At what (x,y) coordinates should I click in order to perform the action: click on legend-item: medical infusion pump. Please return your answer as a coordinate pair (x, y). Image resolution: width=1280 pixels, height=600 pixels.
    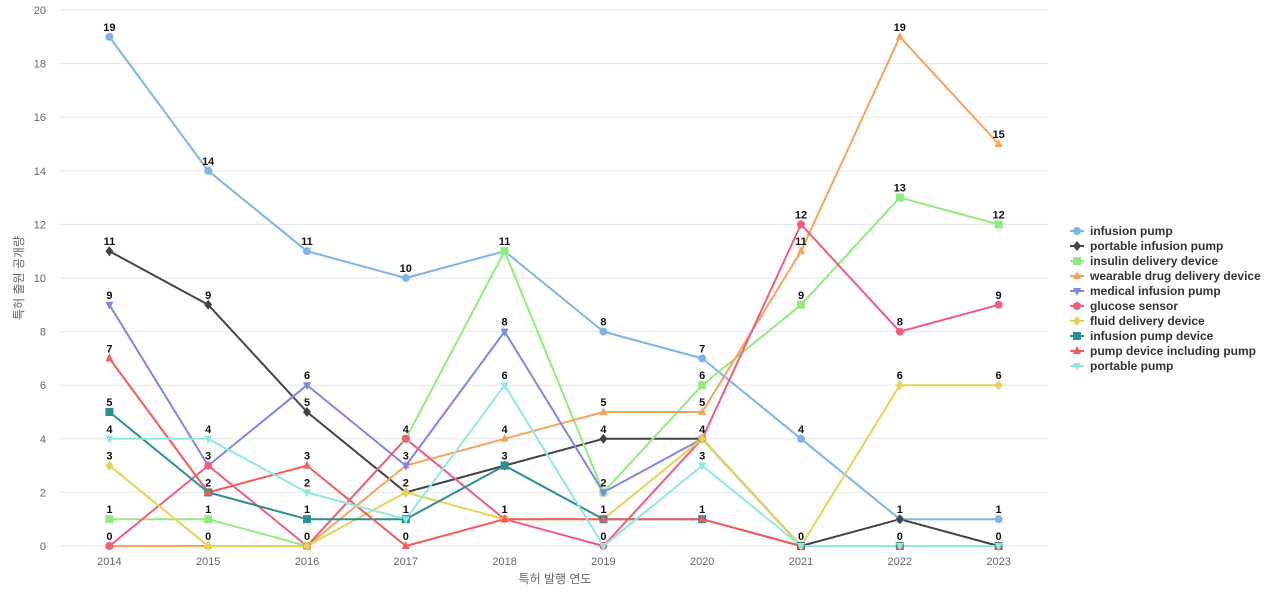
    Looking at the image, I should click on (1145, 291).